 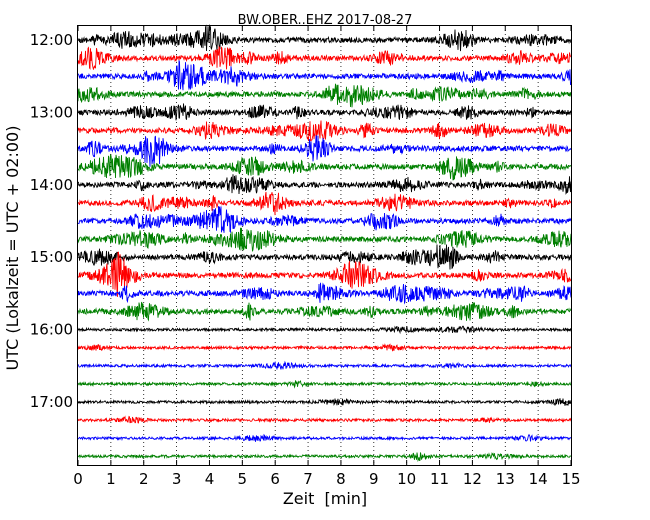 What do you see at coordinates (144, 479) in the screenshot?
I see `x-tick-label: 2` at bounding box center [144, 479].